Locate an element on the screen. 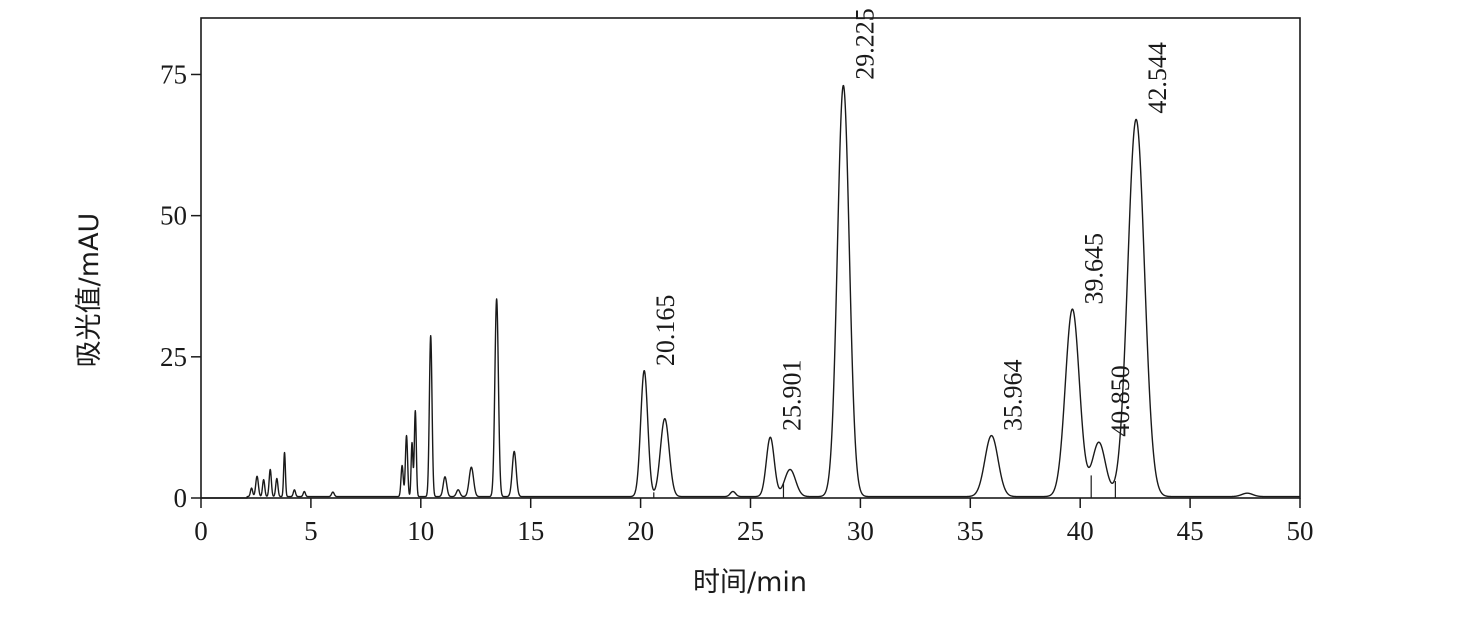 The width and height of the screenshot is (1480, 621). peak-label: 35.964 is located at coordinates (1013, 396).